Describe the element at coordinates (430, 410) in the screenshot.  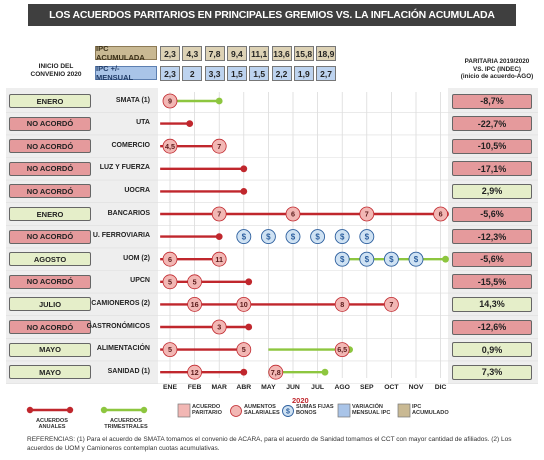
I see `legend-label: IPC ACUMULADO` at that location.